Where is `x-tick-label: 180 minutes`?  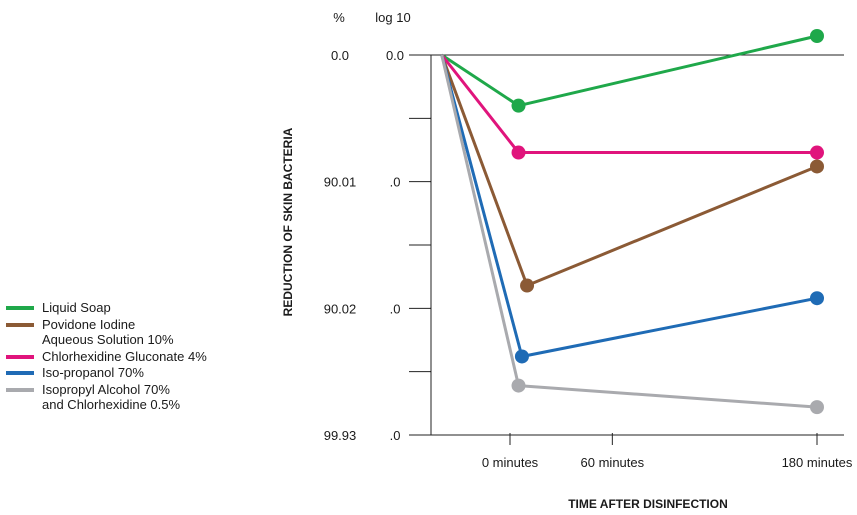 x-tick-label: 180 minutes is located at coordinates (817, 462).